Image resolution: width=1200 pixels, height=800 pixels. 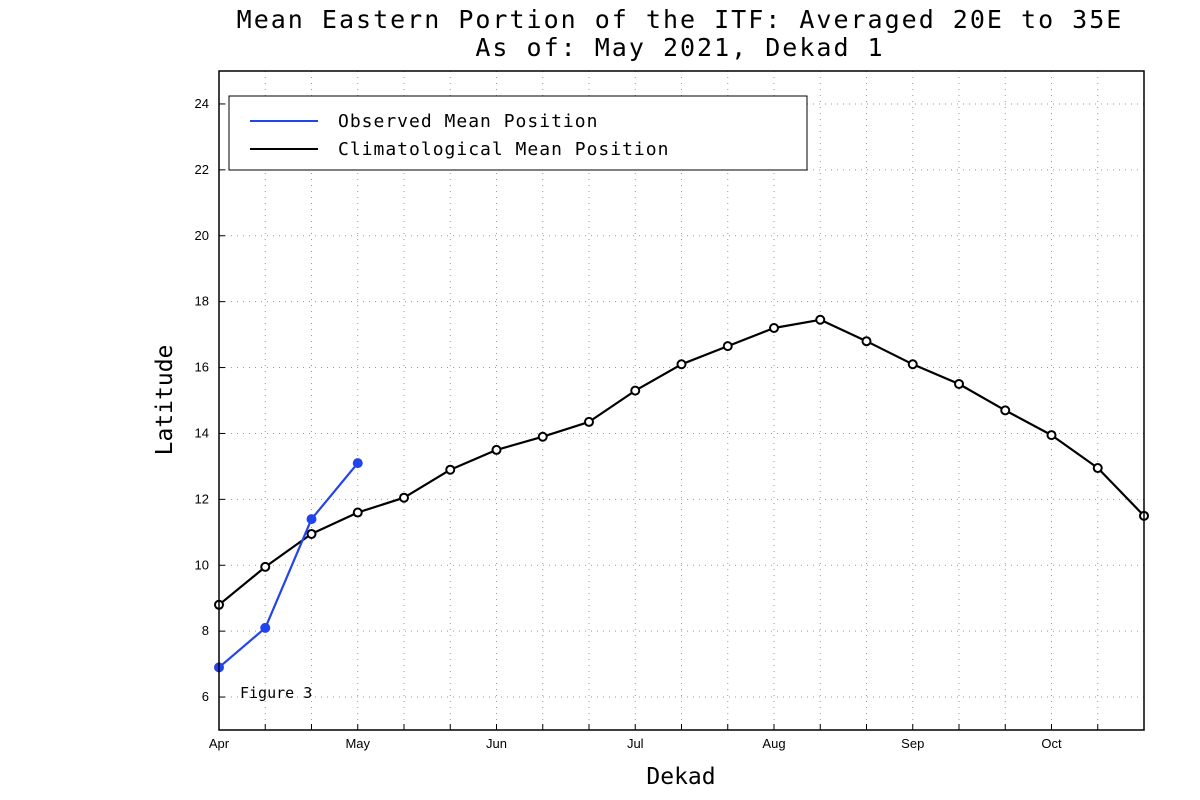 I want to click on x-tick-label: Jul, so click(x=635, y=743).